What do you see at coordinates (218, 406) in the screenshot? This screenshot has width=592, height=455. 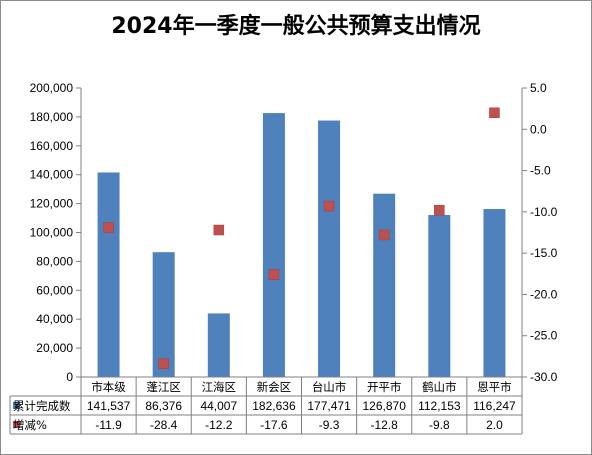 I see `table-cell: 44,007` at bounding box center [218, 406].